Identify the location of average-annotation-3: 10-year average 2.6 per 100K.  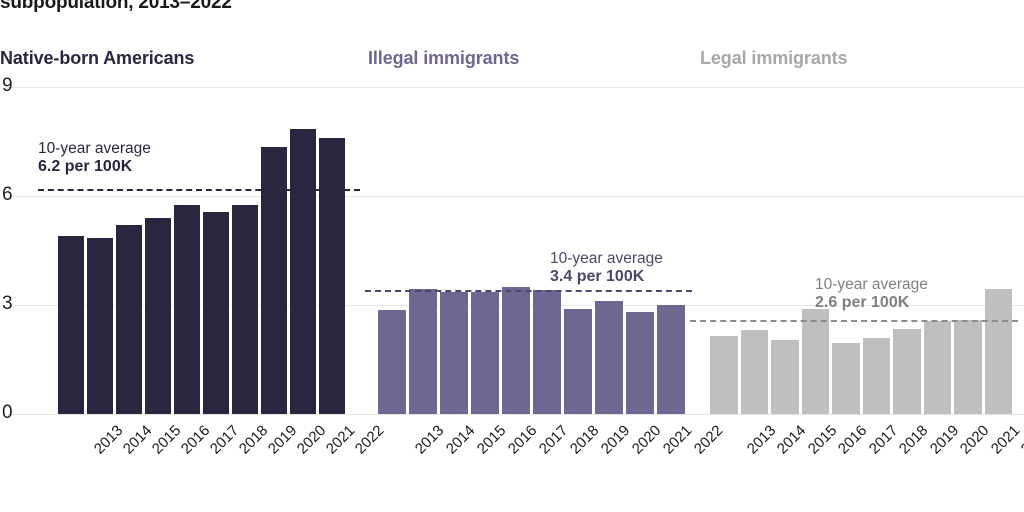
(871, 294).